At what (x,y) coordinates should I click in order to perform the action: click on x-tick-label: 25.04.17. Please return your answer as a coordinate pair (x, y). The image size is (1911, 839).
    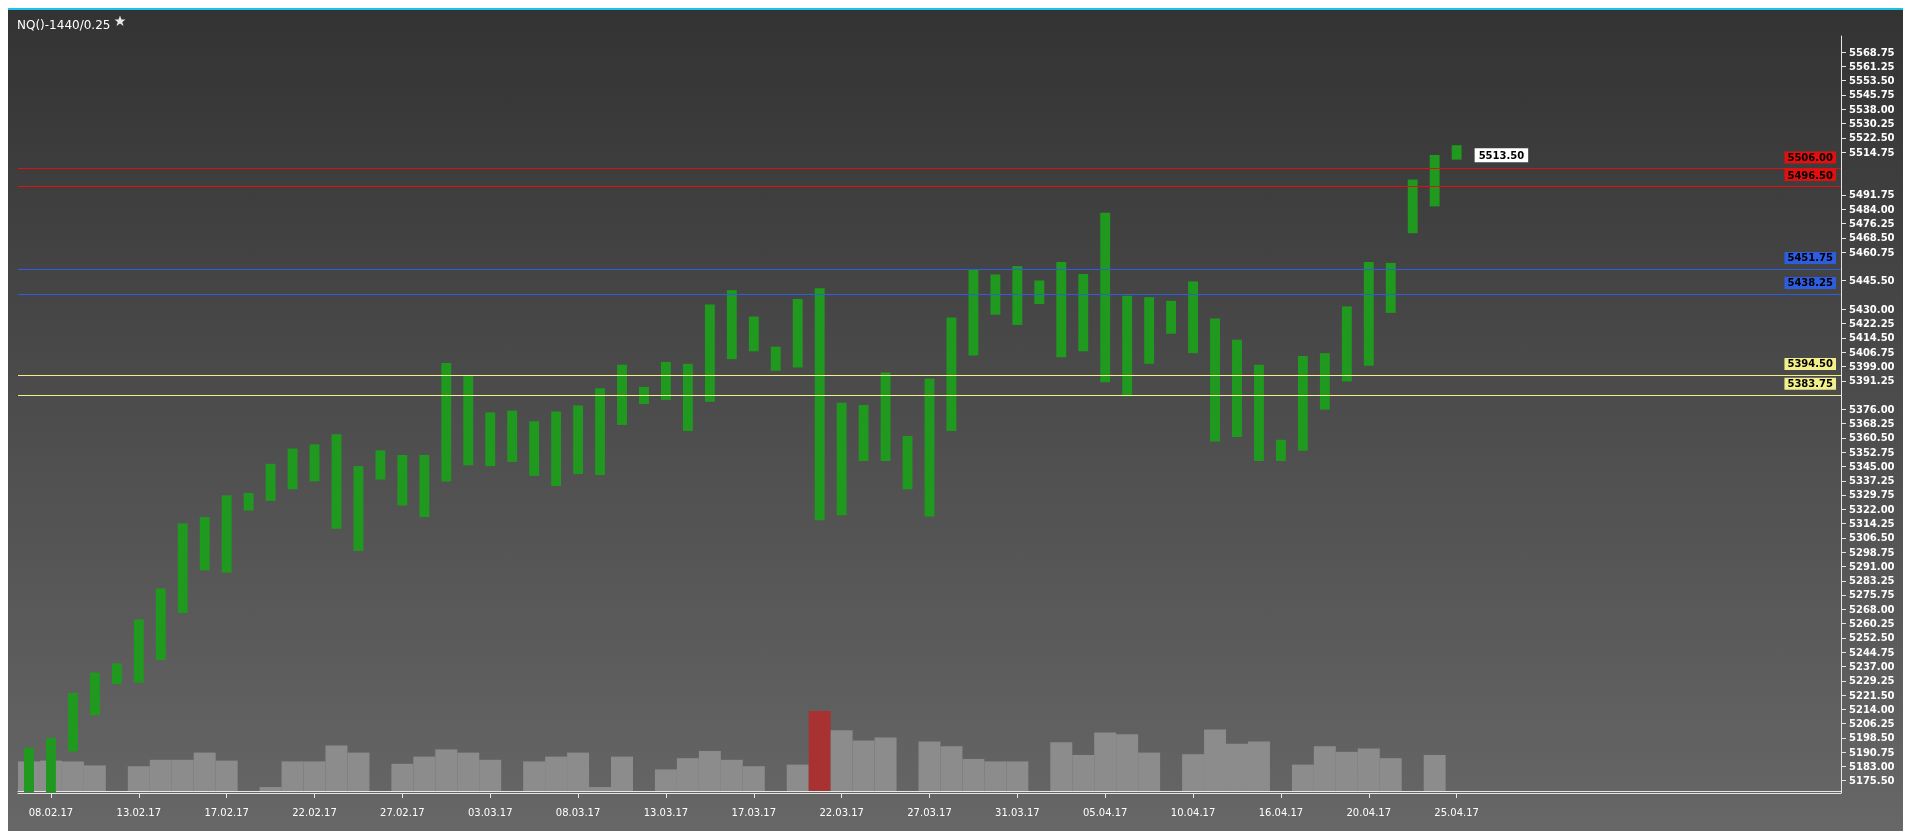
    Looking at the image, I should click on (1456, 812).